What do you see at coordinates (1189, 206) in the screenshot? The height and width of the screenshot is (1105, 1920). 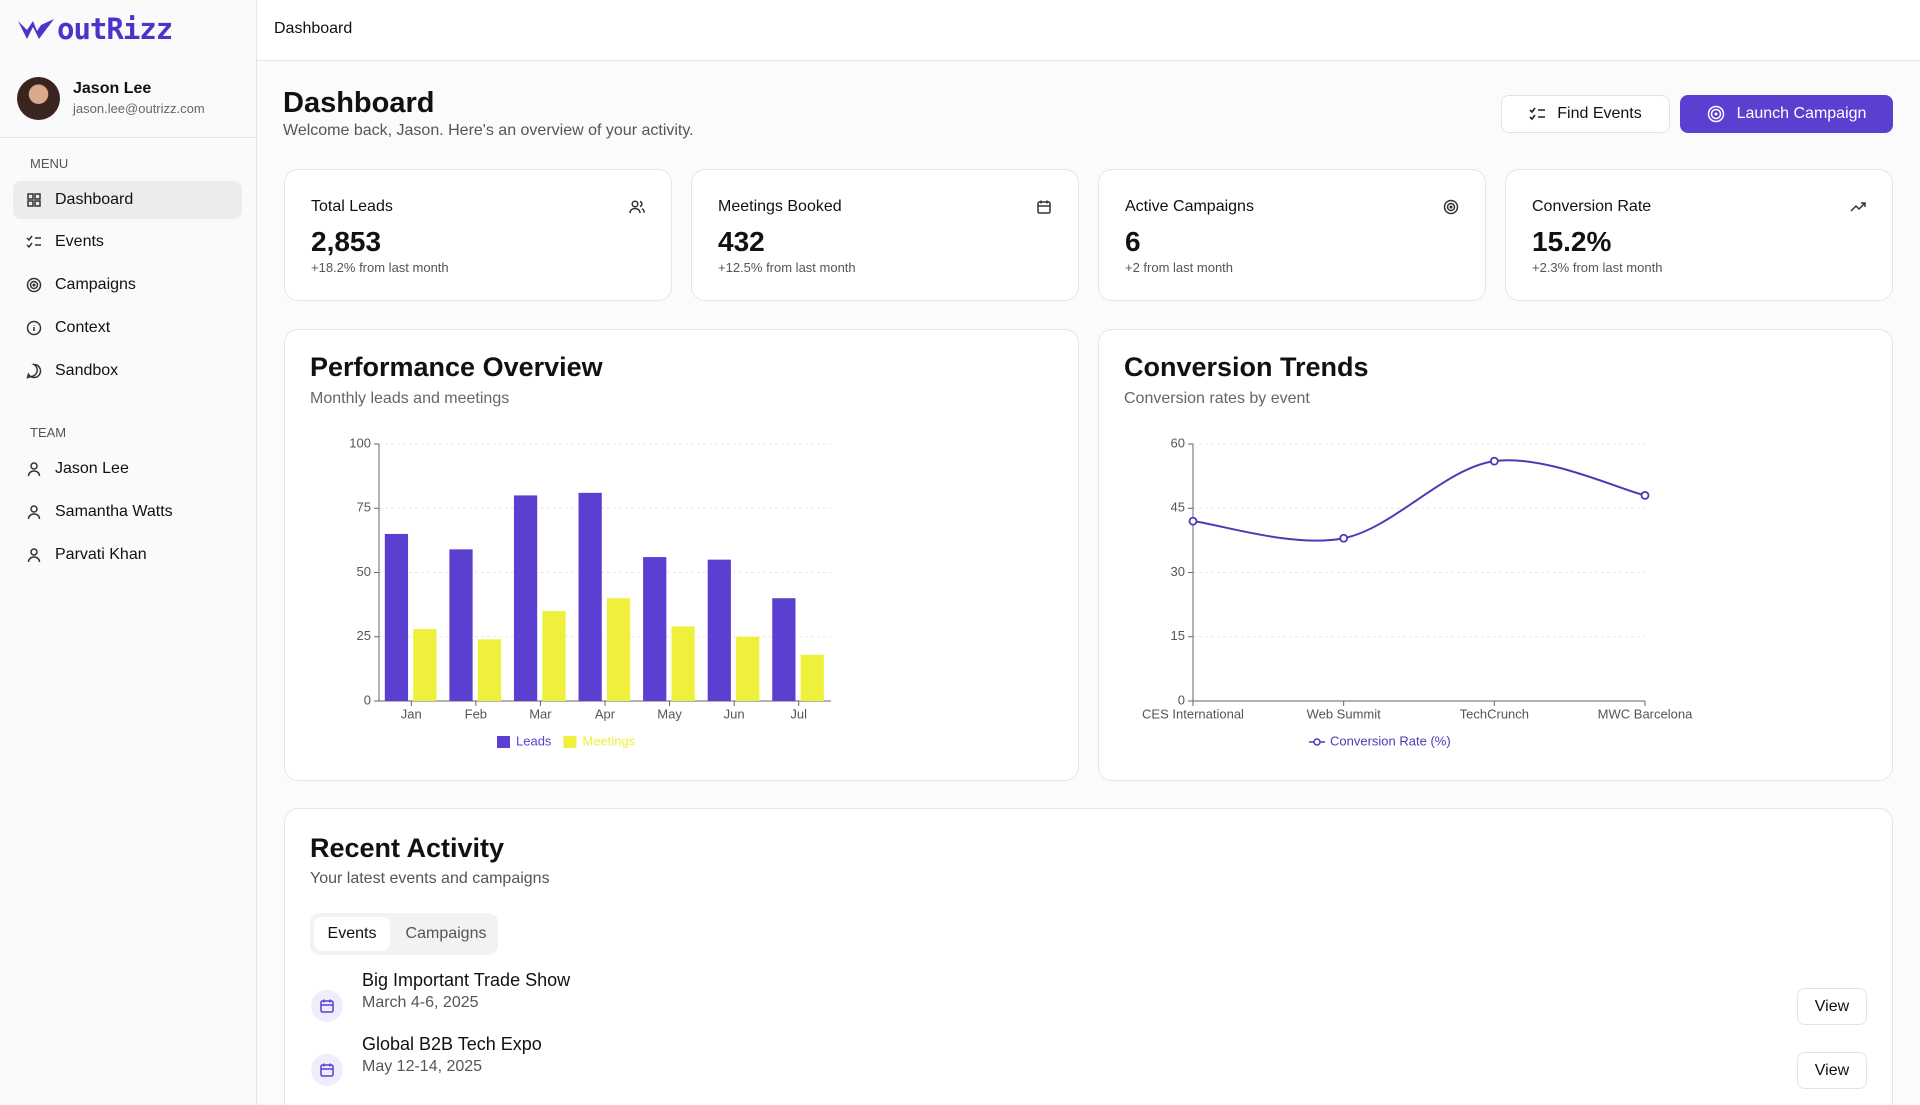 I see `stat-label: Active Campaigns` at bounding box center [1189, 206].